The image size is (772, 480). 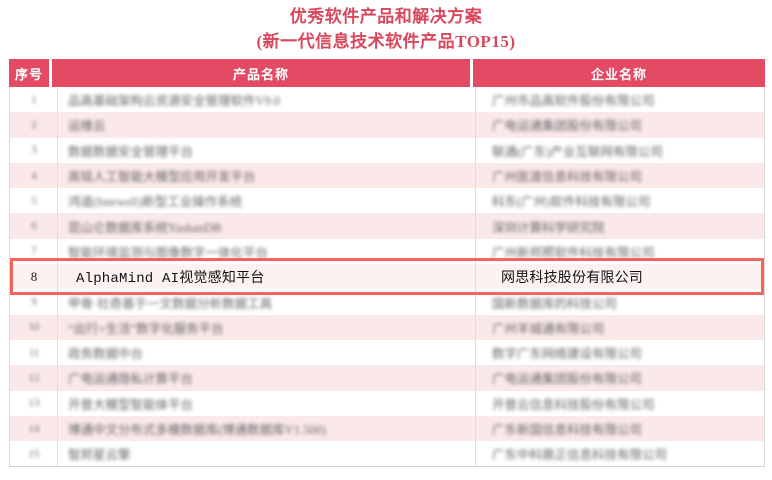 What do you see at coordinates (57, 277) in the screenshot?
I see `column-divider-index-product` at bounding box center [57, 277].